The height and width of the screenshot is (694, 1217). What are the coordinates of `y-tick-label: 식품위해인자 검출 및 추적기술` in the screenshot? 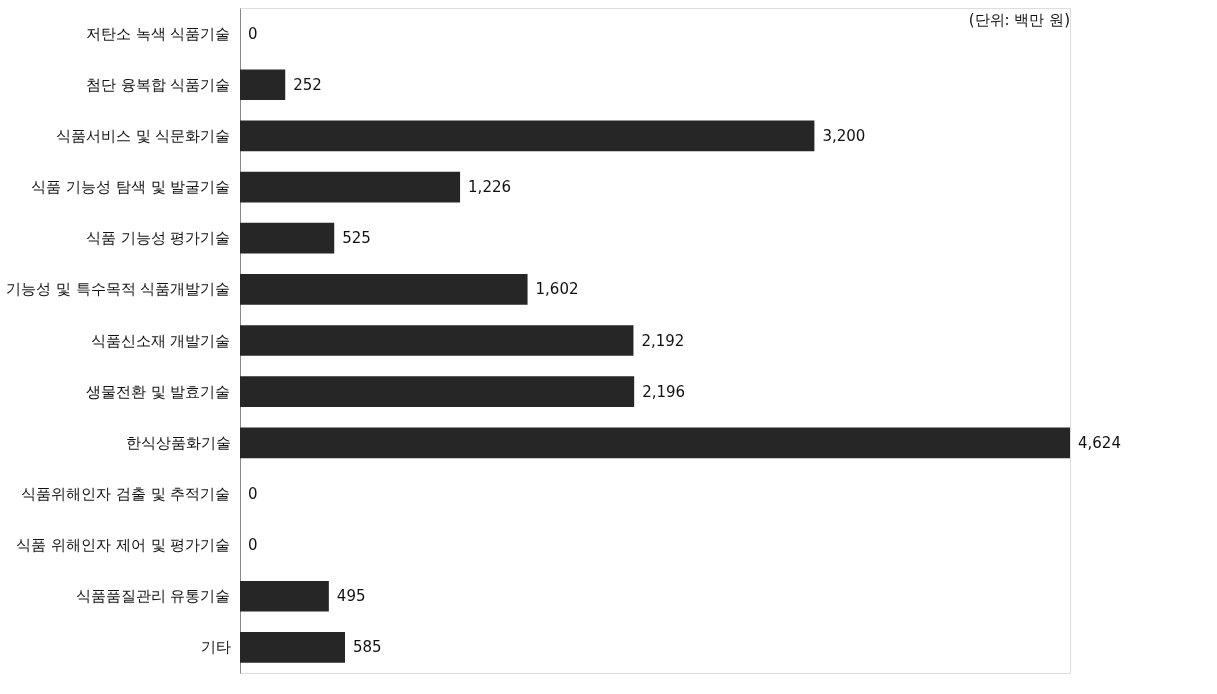 It's located at (126, 493).